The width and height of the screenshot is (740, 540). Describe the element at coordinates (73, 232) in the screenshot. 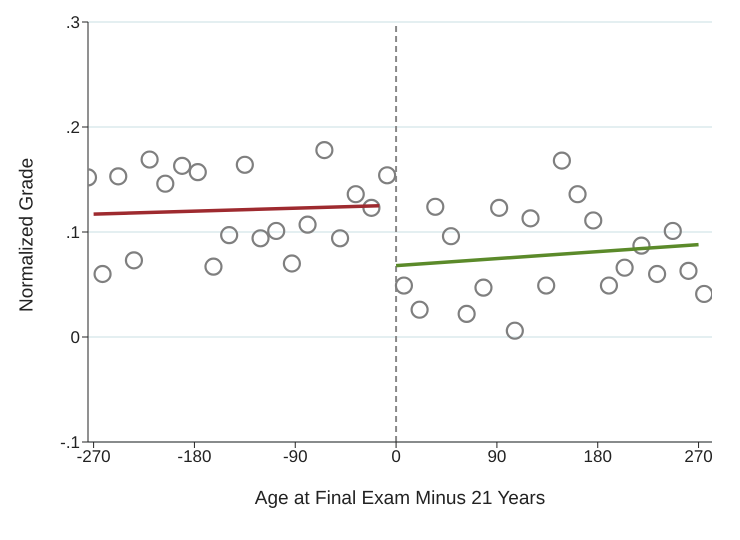

I see `y-tick-label: .1` at that location.